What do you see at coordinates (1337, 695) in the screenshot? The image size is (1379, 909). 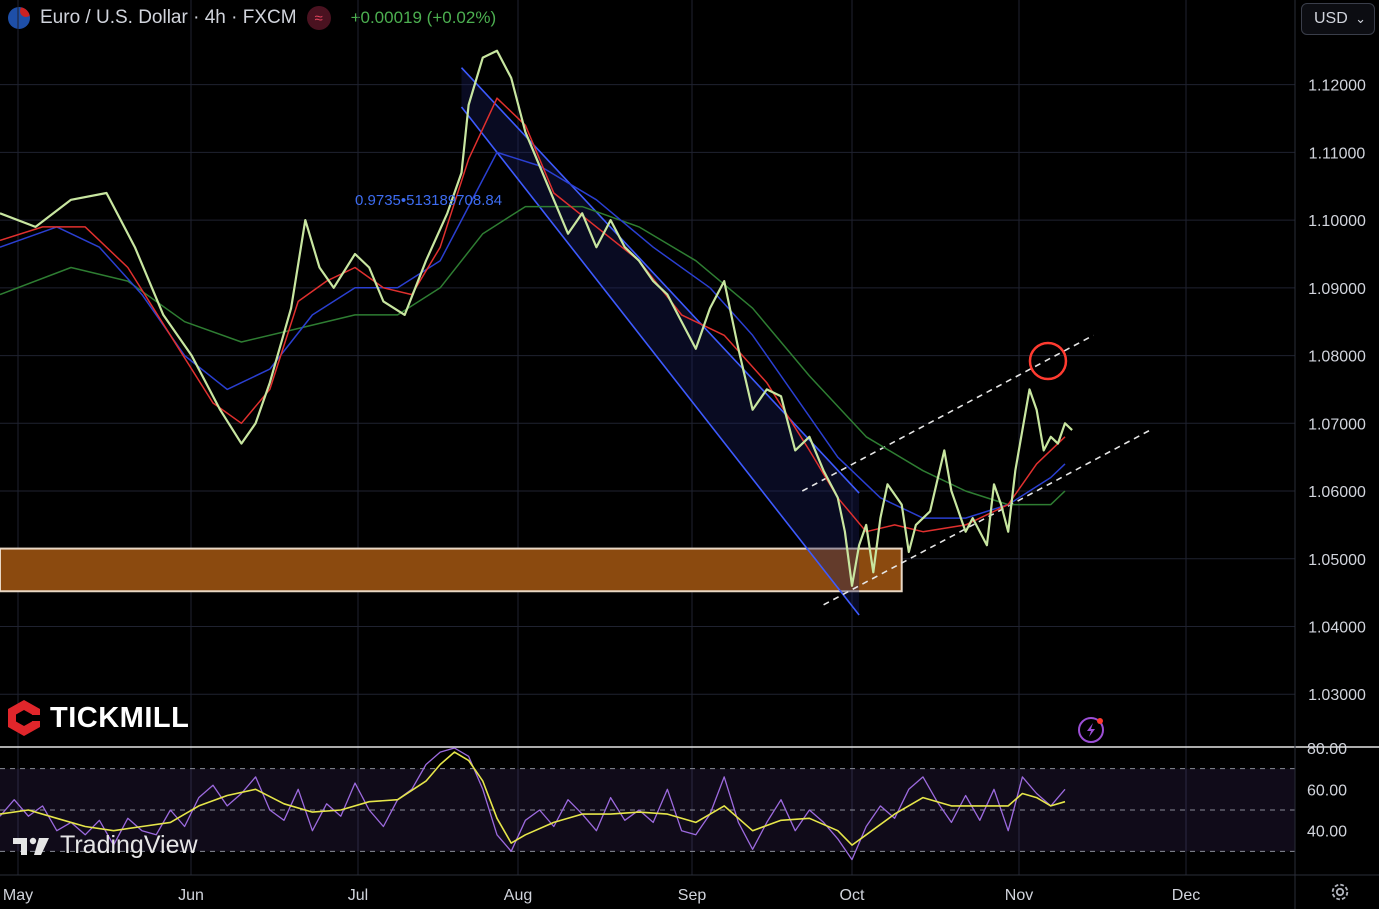 I see `price-tick-label: 1.03000` at bounding box center [1337, 695].